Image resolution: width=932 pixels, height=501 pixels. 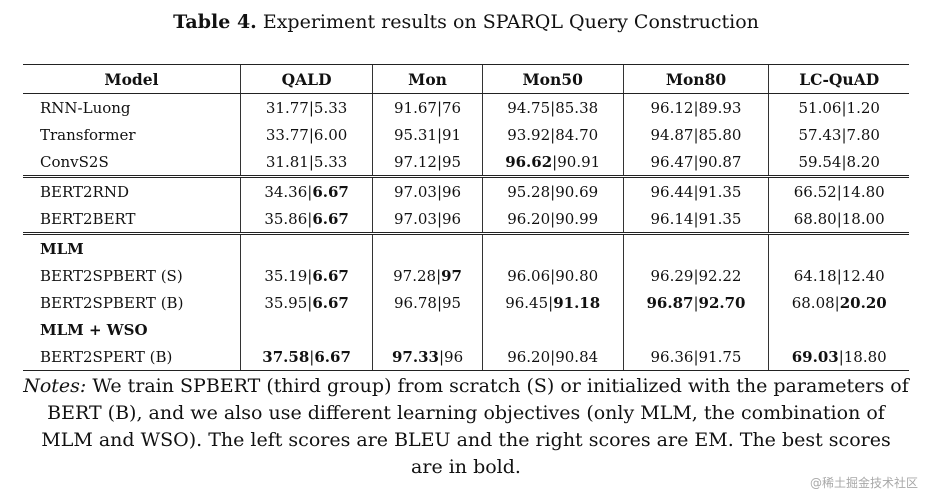 What do you see at coordinates (287, 107) in the screenshot?
I see `bleu-score: 31.77` at bounding box center [287, 107].